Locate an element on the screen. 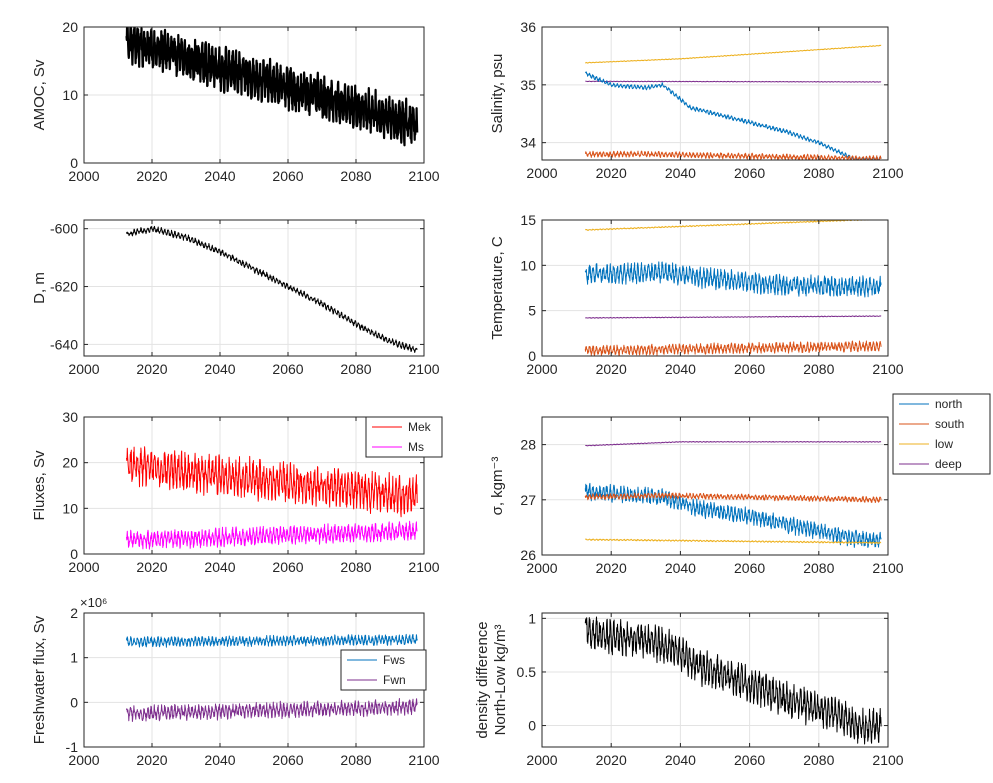 The width and height of the screenshot is (993, 783). y-tick-label: 27 is located at coordinates (528, 500).